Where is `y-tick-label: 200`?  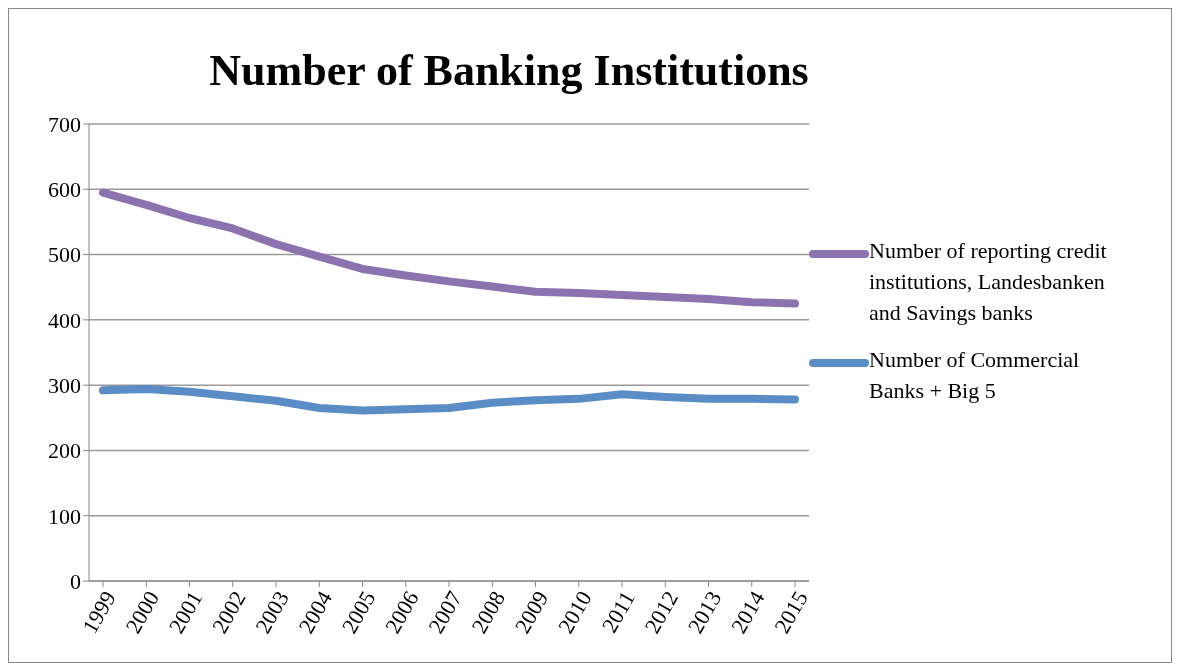 y-tick-label: 200 is located at coordinates (64, 451).